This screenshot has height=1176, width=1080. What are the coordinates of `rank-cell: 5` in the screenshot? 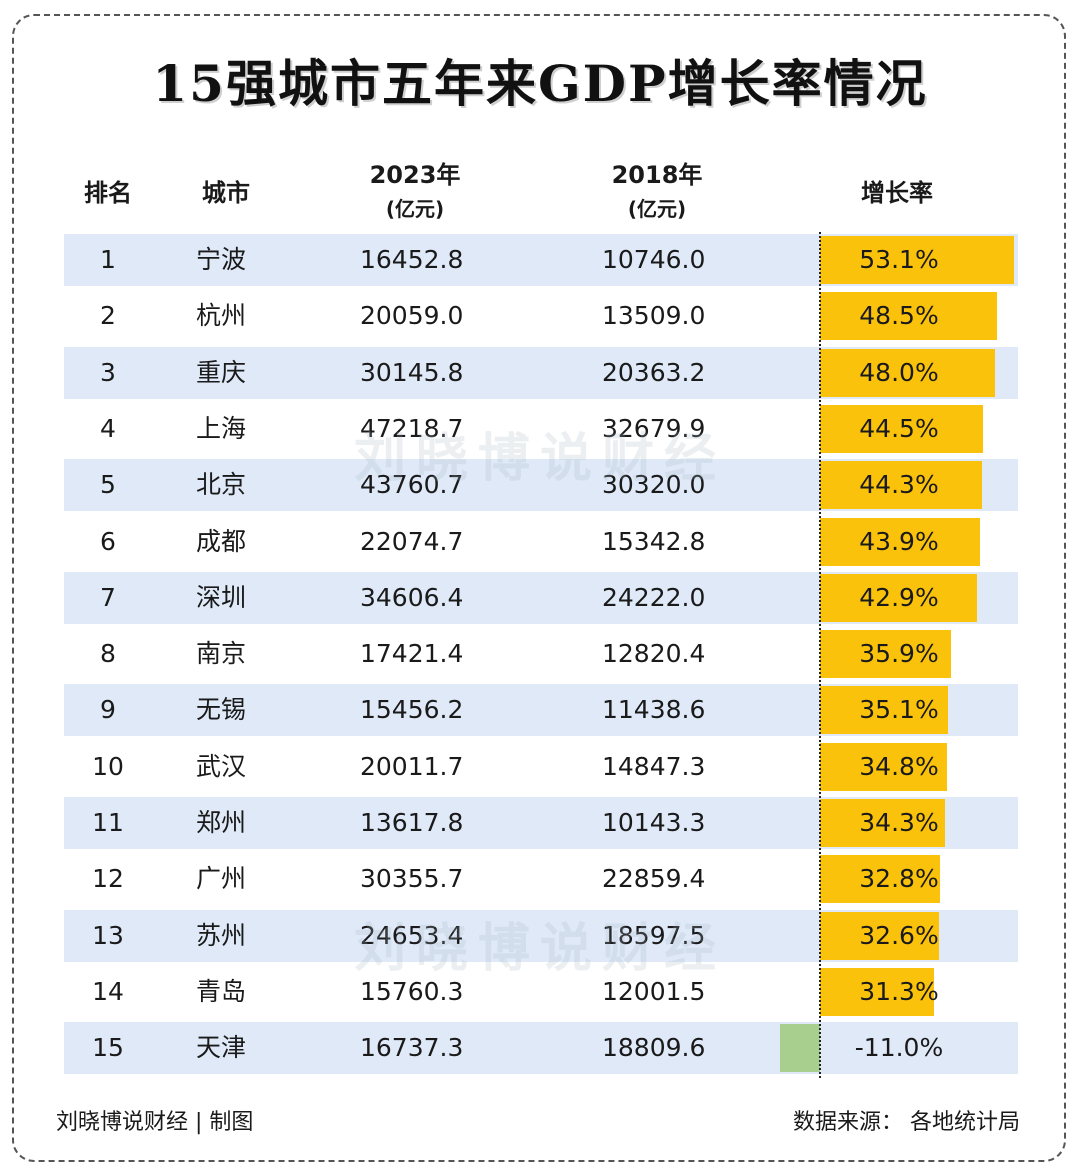 It's located at (108, 485).